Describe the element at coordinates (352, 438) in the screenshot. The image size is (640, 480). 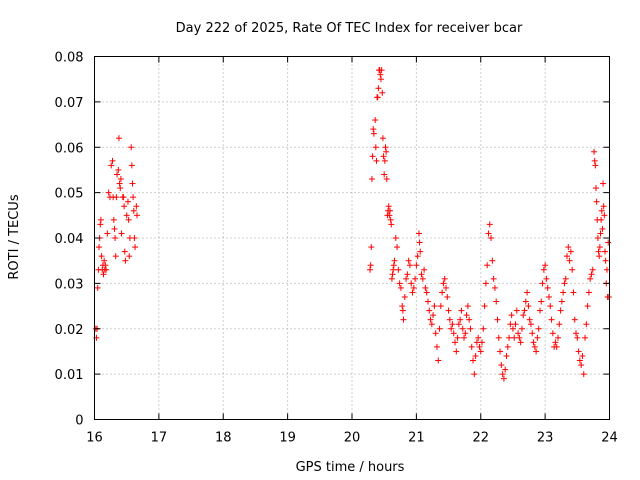
I see `x-tick-label: 20` at that location.